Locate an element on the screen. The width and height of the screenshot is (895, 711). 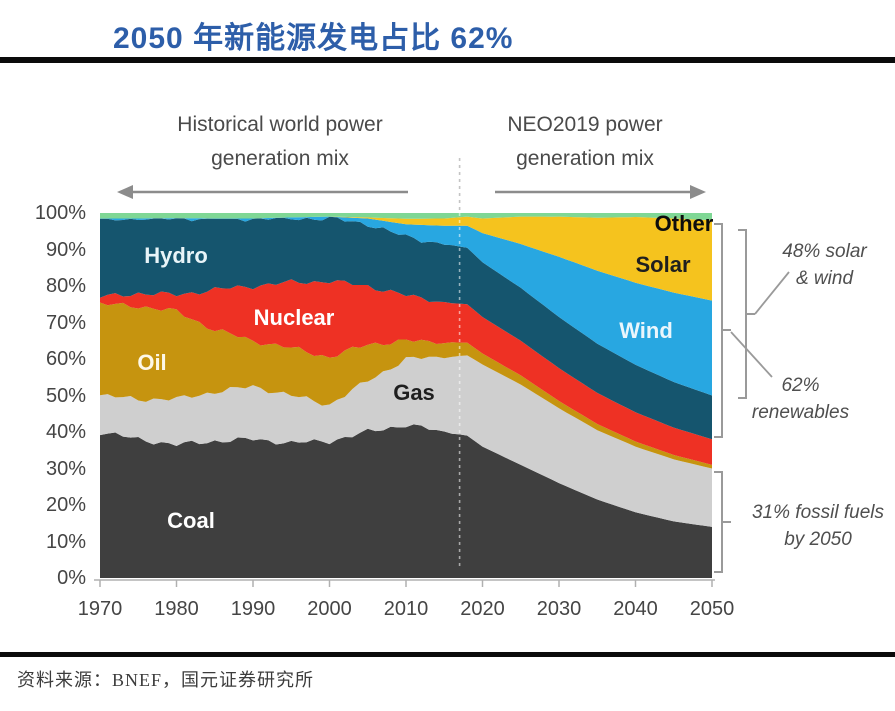
annotation-renewables-line1: 62% is located at coordinates (800, 385).